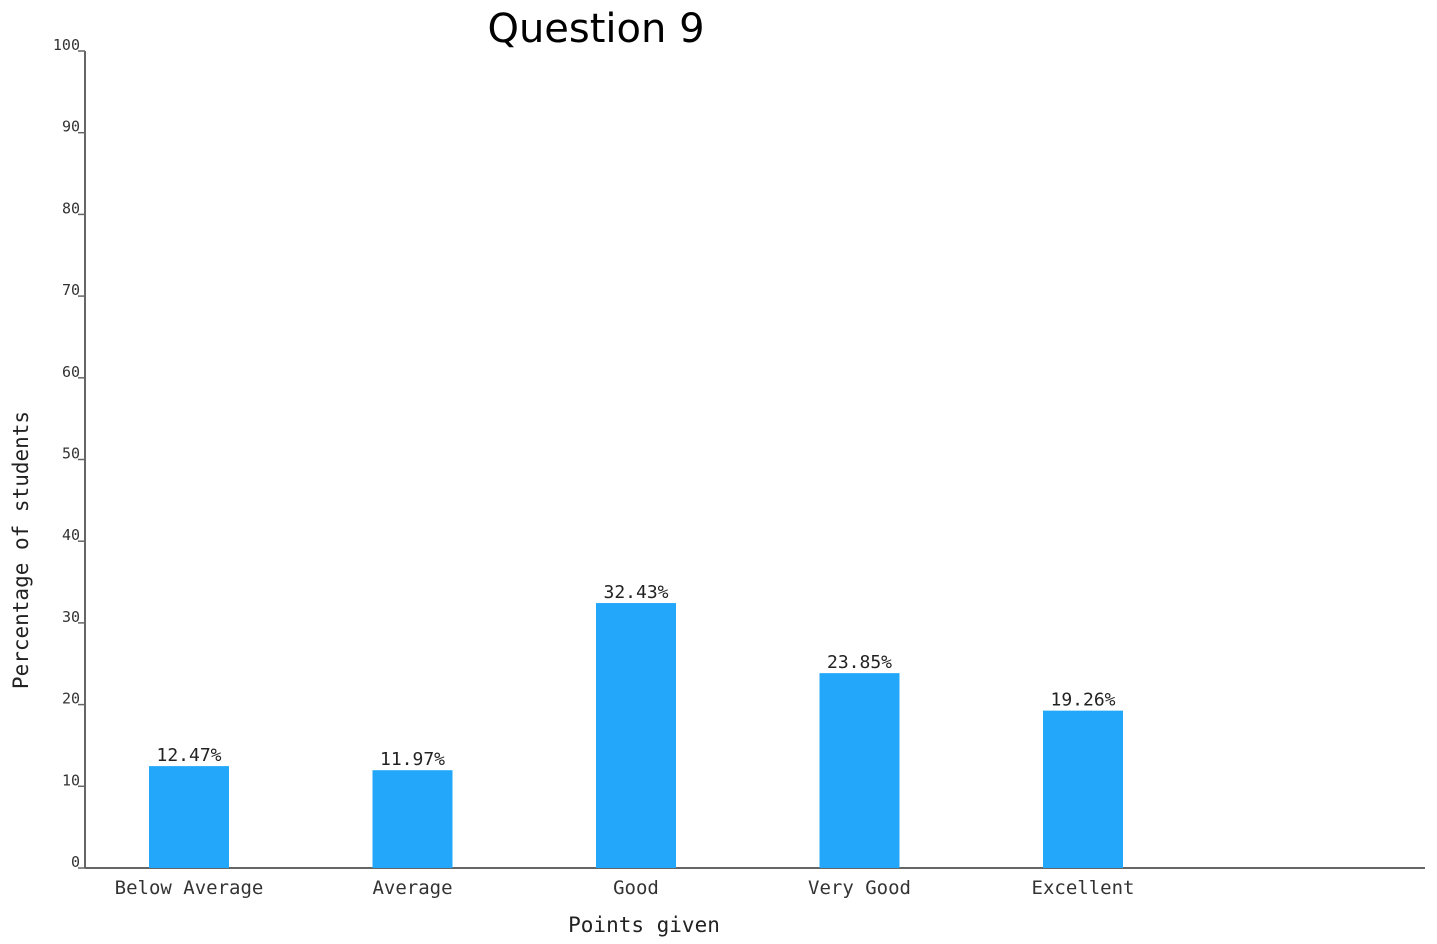  What do you see at coordinates (859, 770) in the screenshot?
I see `bar-very-good` at bounding box center [859, 770].